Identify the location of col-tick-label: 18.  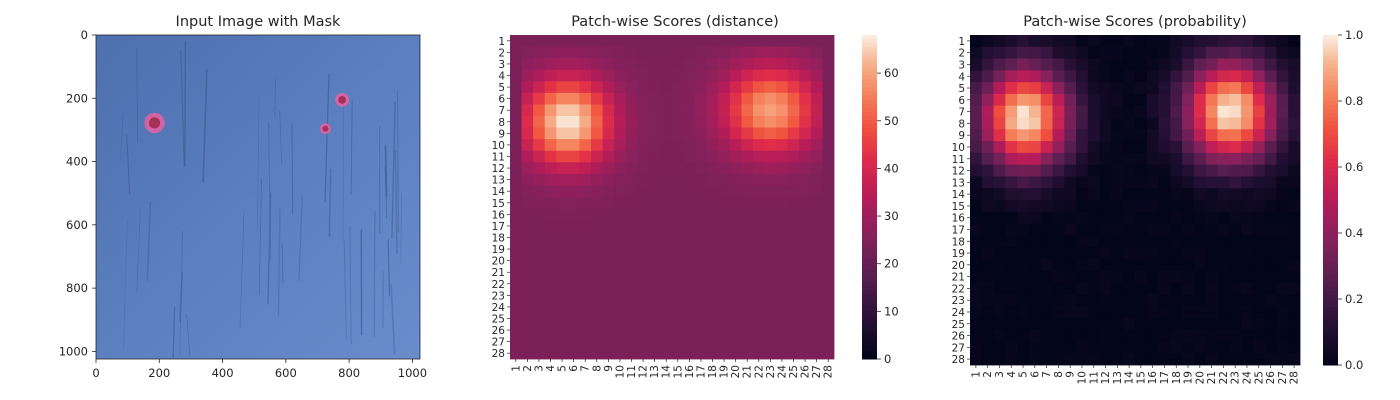
(713, 371).